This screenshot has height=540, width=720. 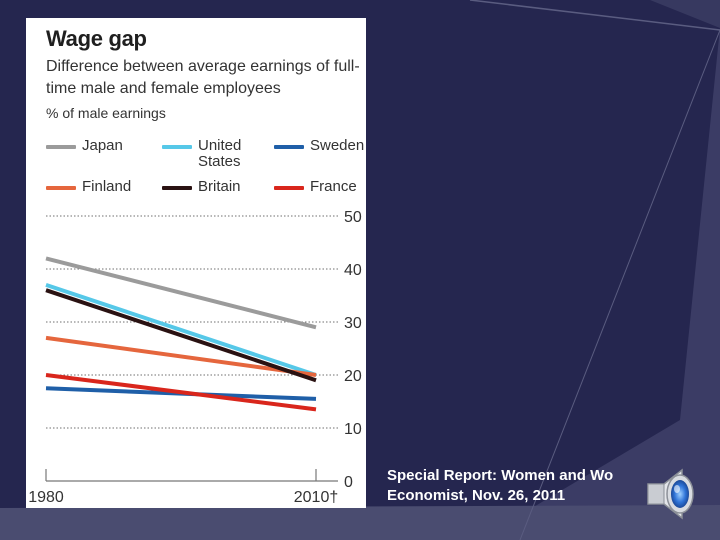 What do you see at coordinates (96, 38) in the screenshot?
I see `chart-title: Wage gap` at bounding box center [96, 38].